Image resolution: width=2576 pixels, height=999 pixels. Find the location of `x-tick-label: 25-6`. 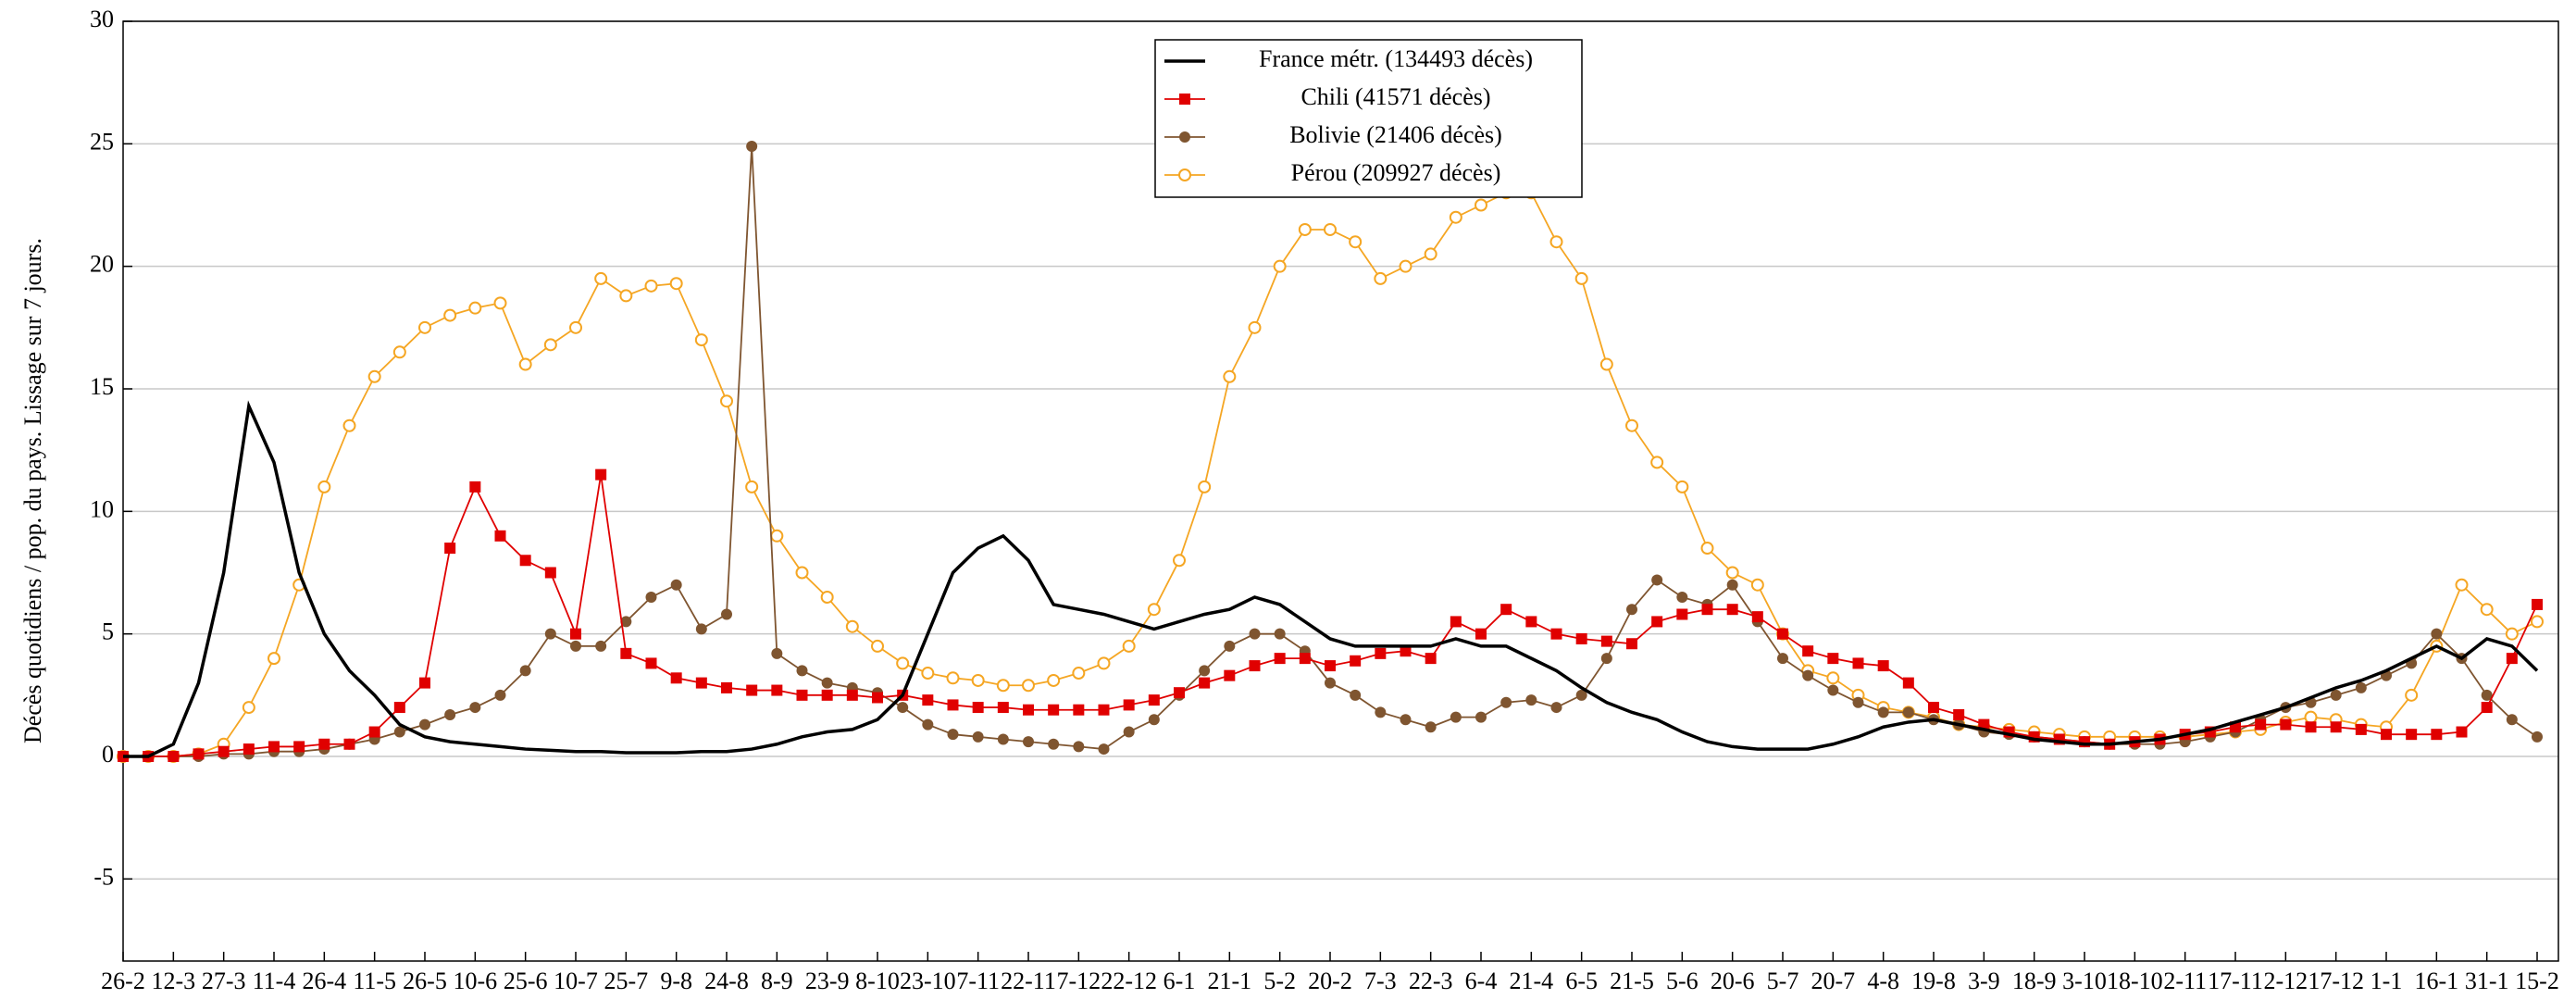

x-tick-label: 25-6 is located at coordinates (526, 981).